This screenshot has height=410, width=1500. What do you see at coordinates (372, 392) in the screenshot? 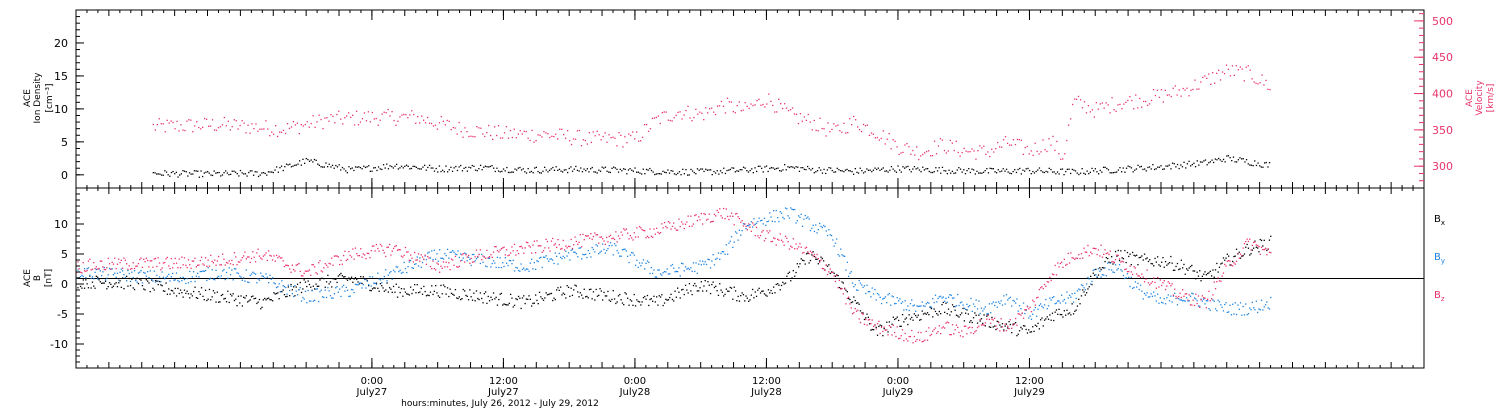
I see `x-tick-date-0: July27` at bounding box center [372, 392].